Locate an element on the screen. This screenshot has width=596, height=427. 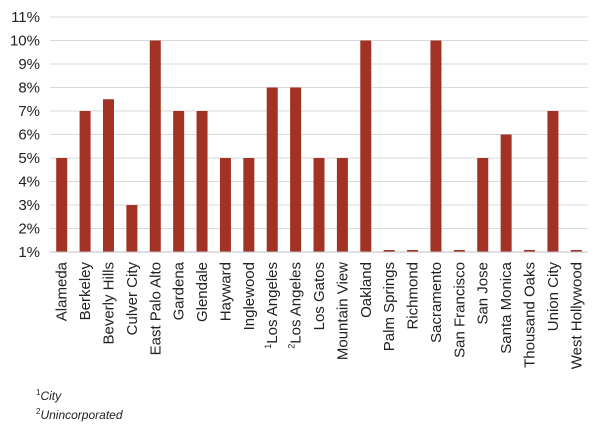
x-category-label: West Hollywood is located at coordinates (576, 315).